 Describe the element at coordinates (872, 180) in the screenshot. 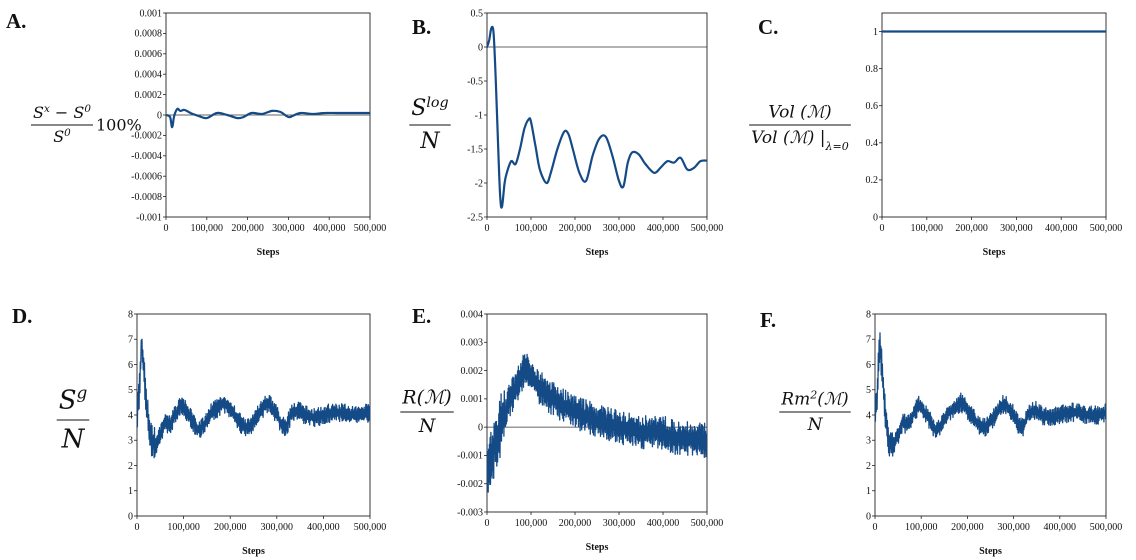

I see `y-tick-label: 0.2` at that location.